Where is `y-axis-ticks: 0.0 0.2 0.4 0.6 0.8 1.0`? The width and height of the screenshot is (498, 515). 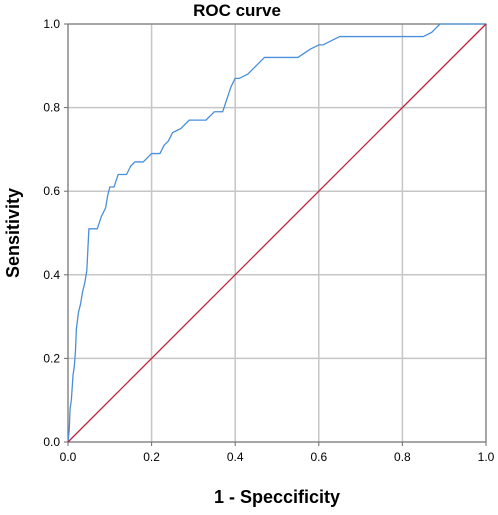 y-axis-ticks: 0.0 0.2 0.4 0.6 0.8 1.0 is located at coordinates (55, 233).